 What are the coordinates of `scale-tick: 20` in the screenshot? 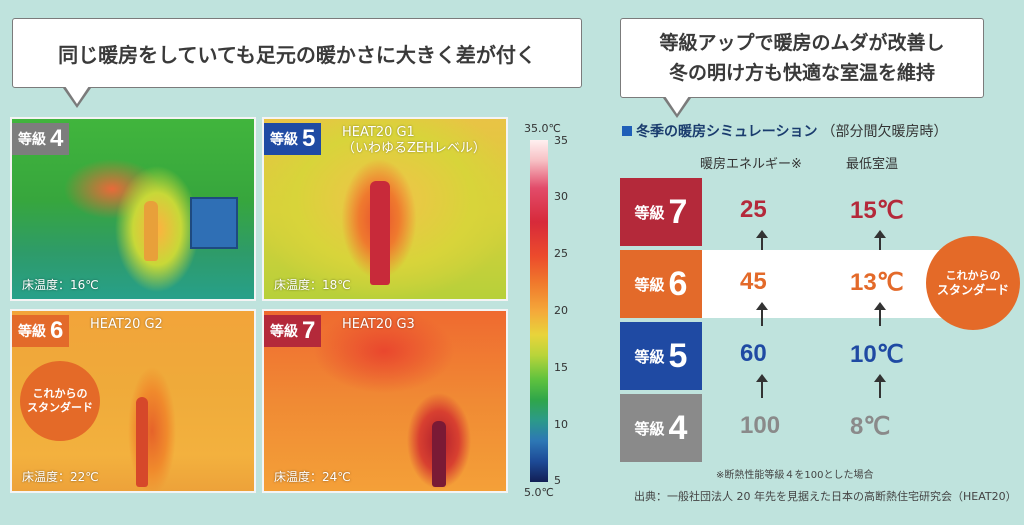 It's located at (561, 310).